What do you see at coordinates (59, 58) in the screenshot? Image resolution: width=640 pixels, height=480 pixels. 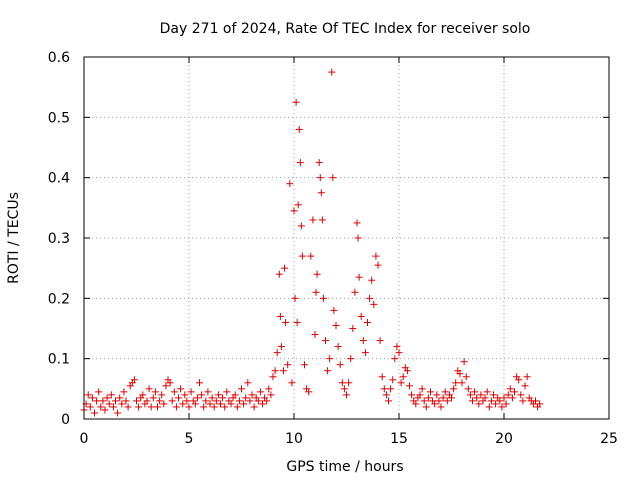 I see `y-tick-label: 0.6` at bounding box center [59, 58].